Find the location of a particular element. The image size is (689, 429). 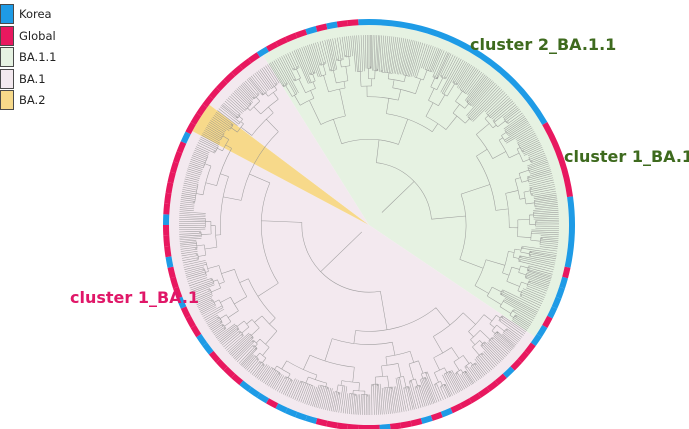

cluster-1-ba1-label: cluster 1_BA.1 is located at coordinates (134, 297).